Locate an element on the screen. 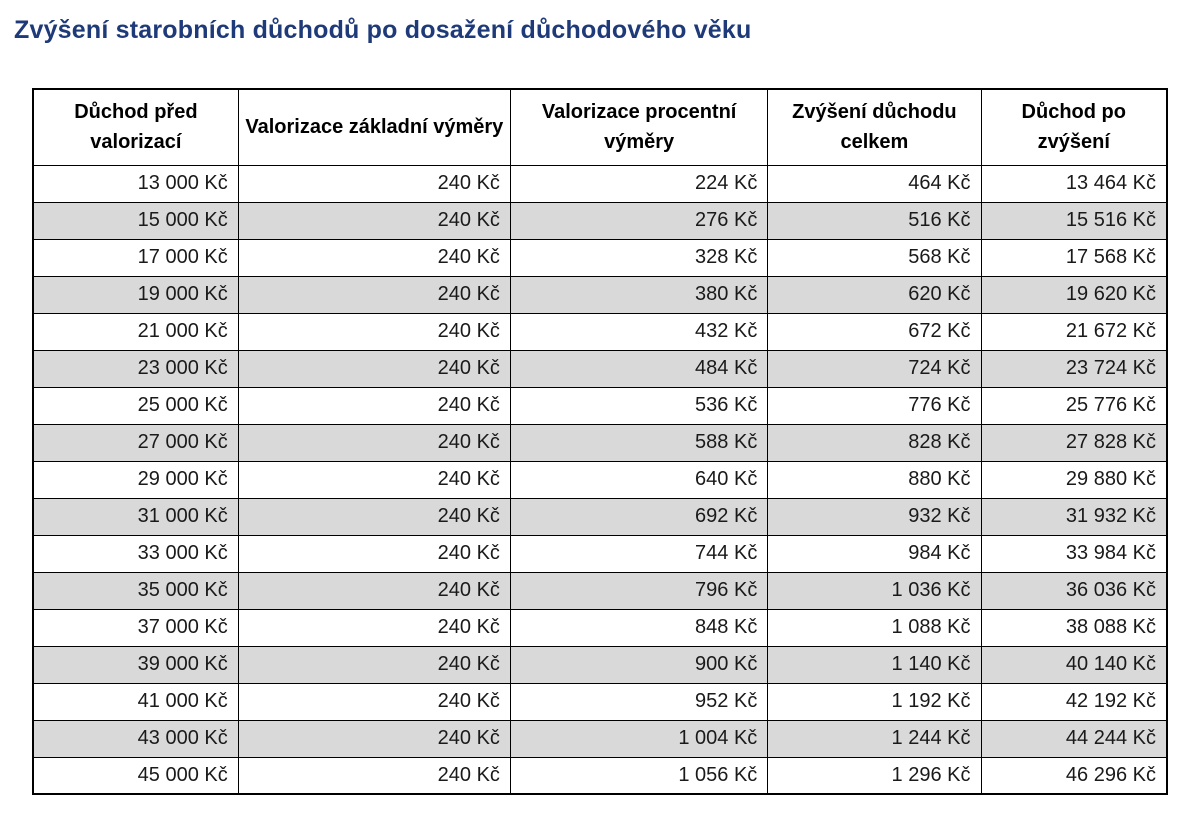  table-cell: 1 056 Kč is located at coordinates (639, 775).